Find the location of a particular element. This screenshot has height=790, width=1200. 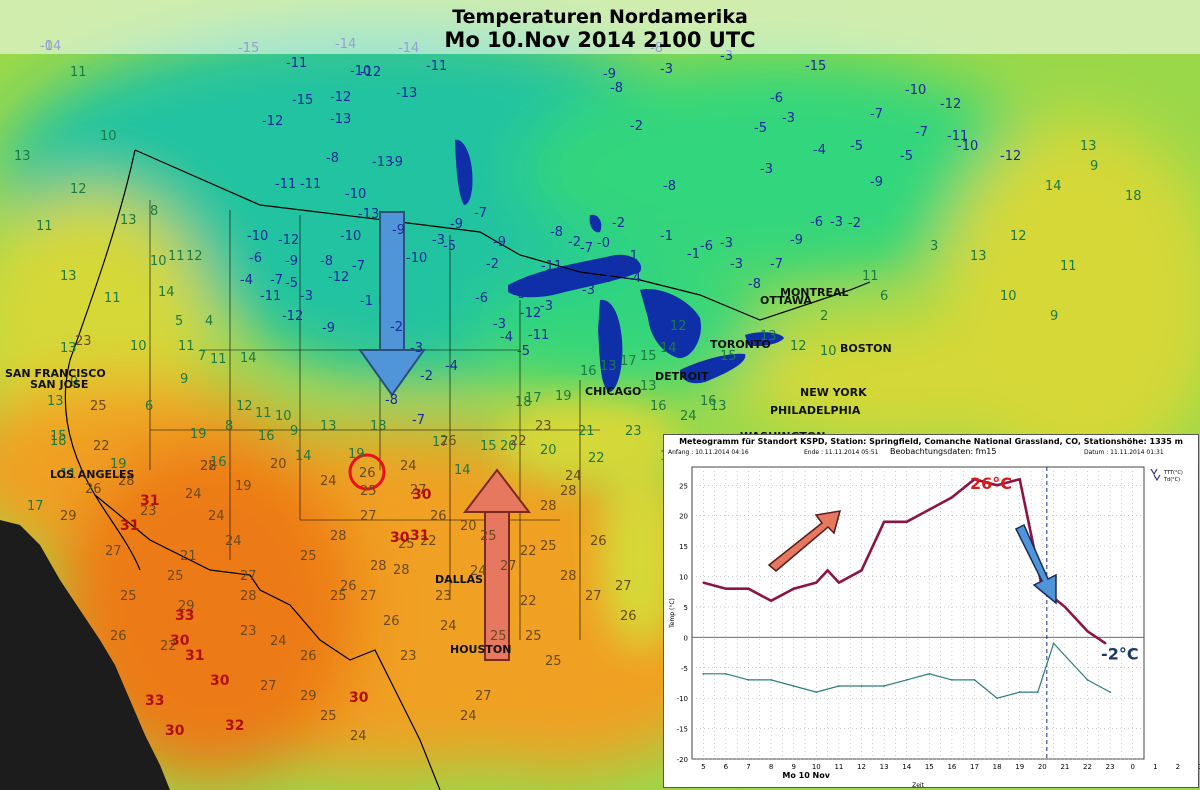

temp-label-mild: 2 is located at coordinates (824, 316).